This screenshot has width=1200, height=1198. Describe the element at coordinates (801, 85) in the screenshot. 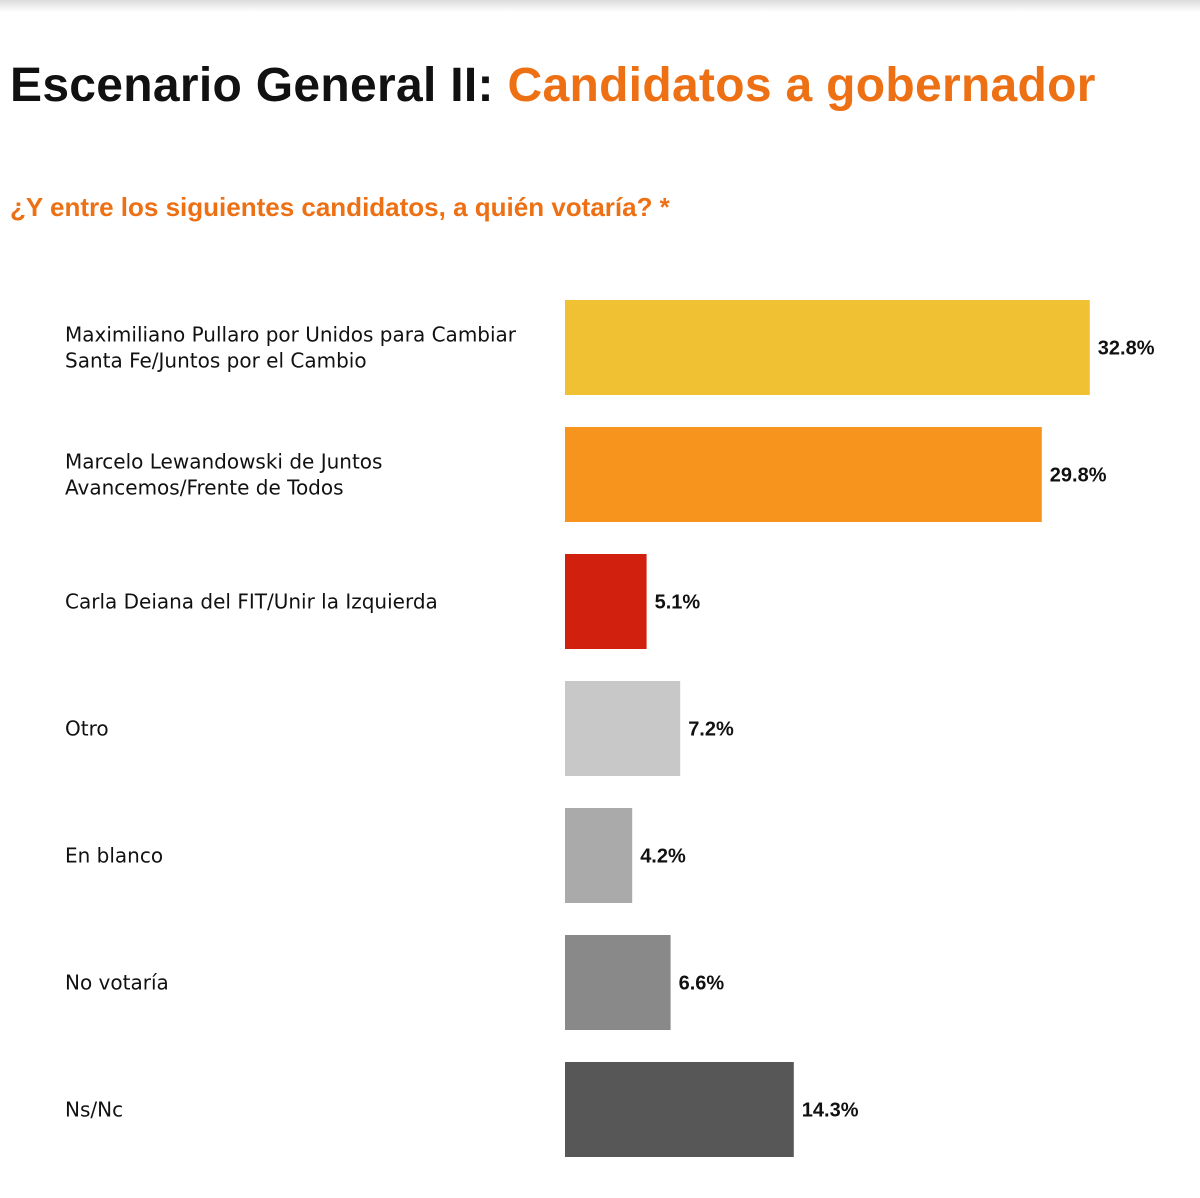

I see `title-part2: Candidatos a gobernador` at that location.